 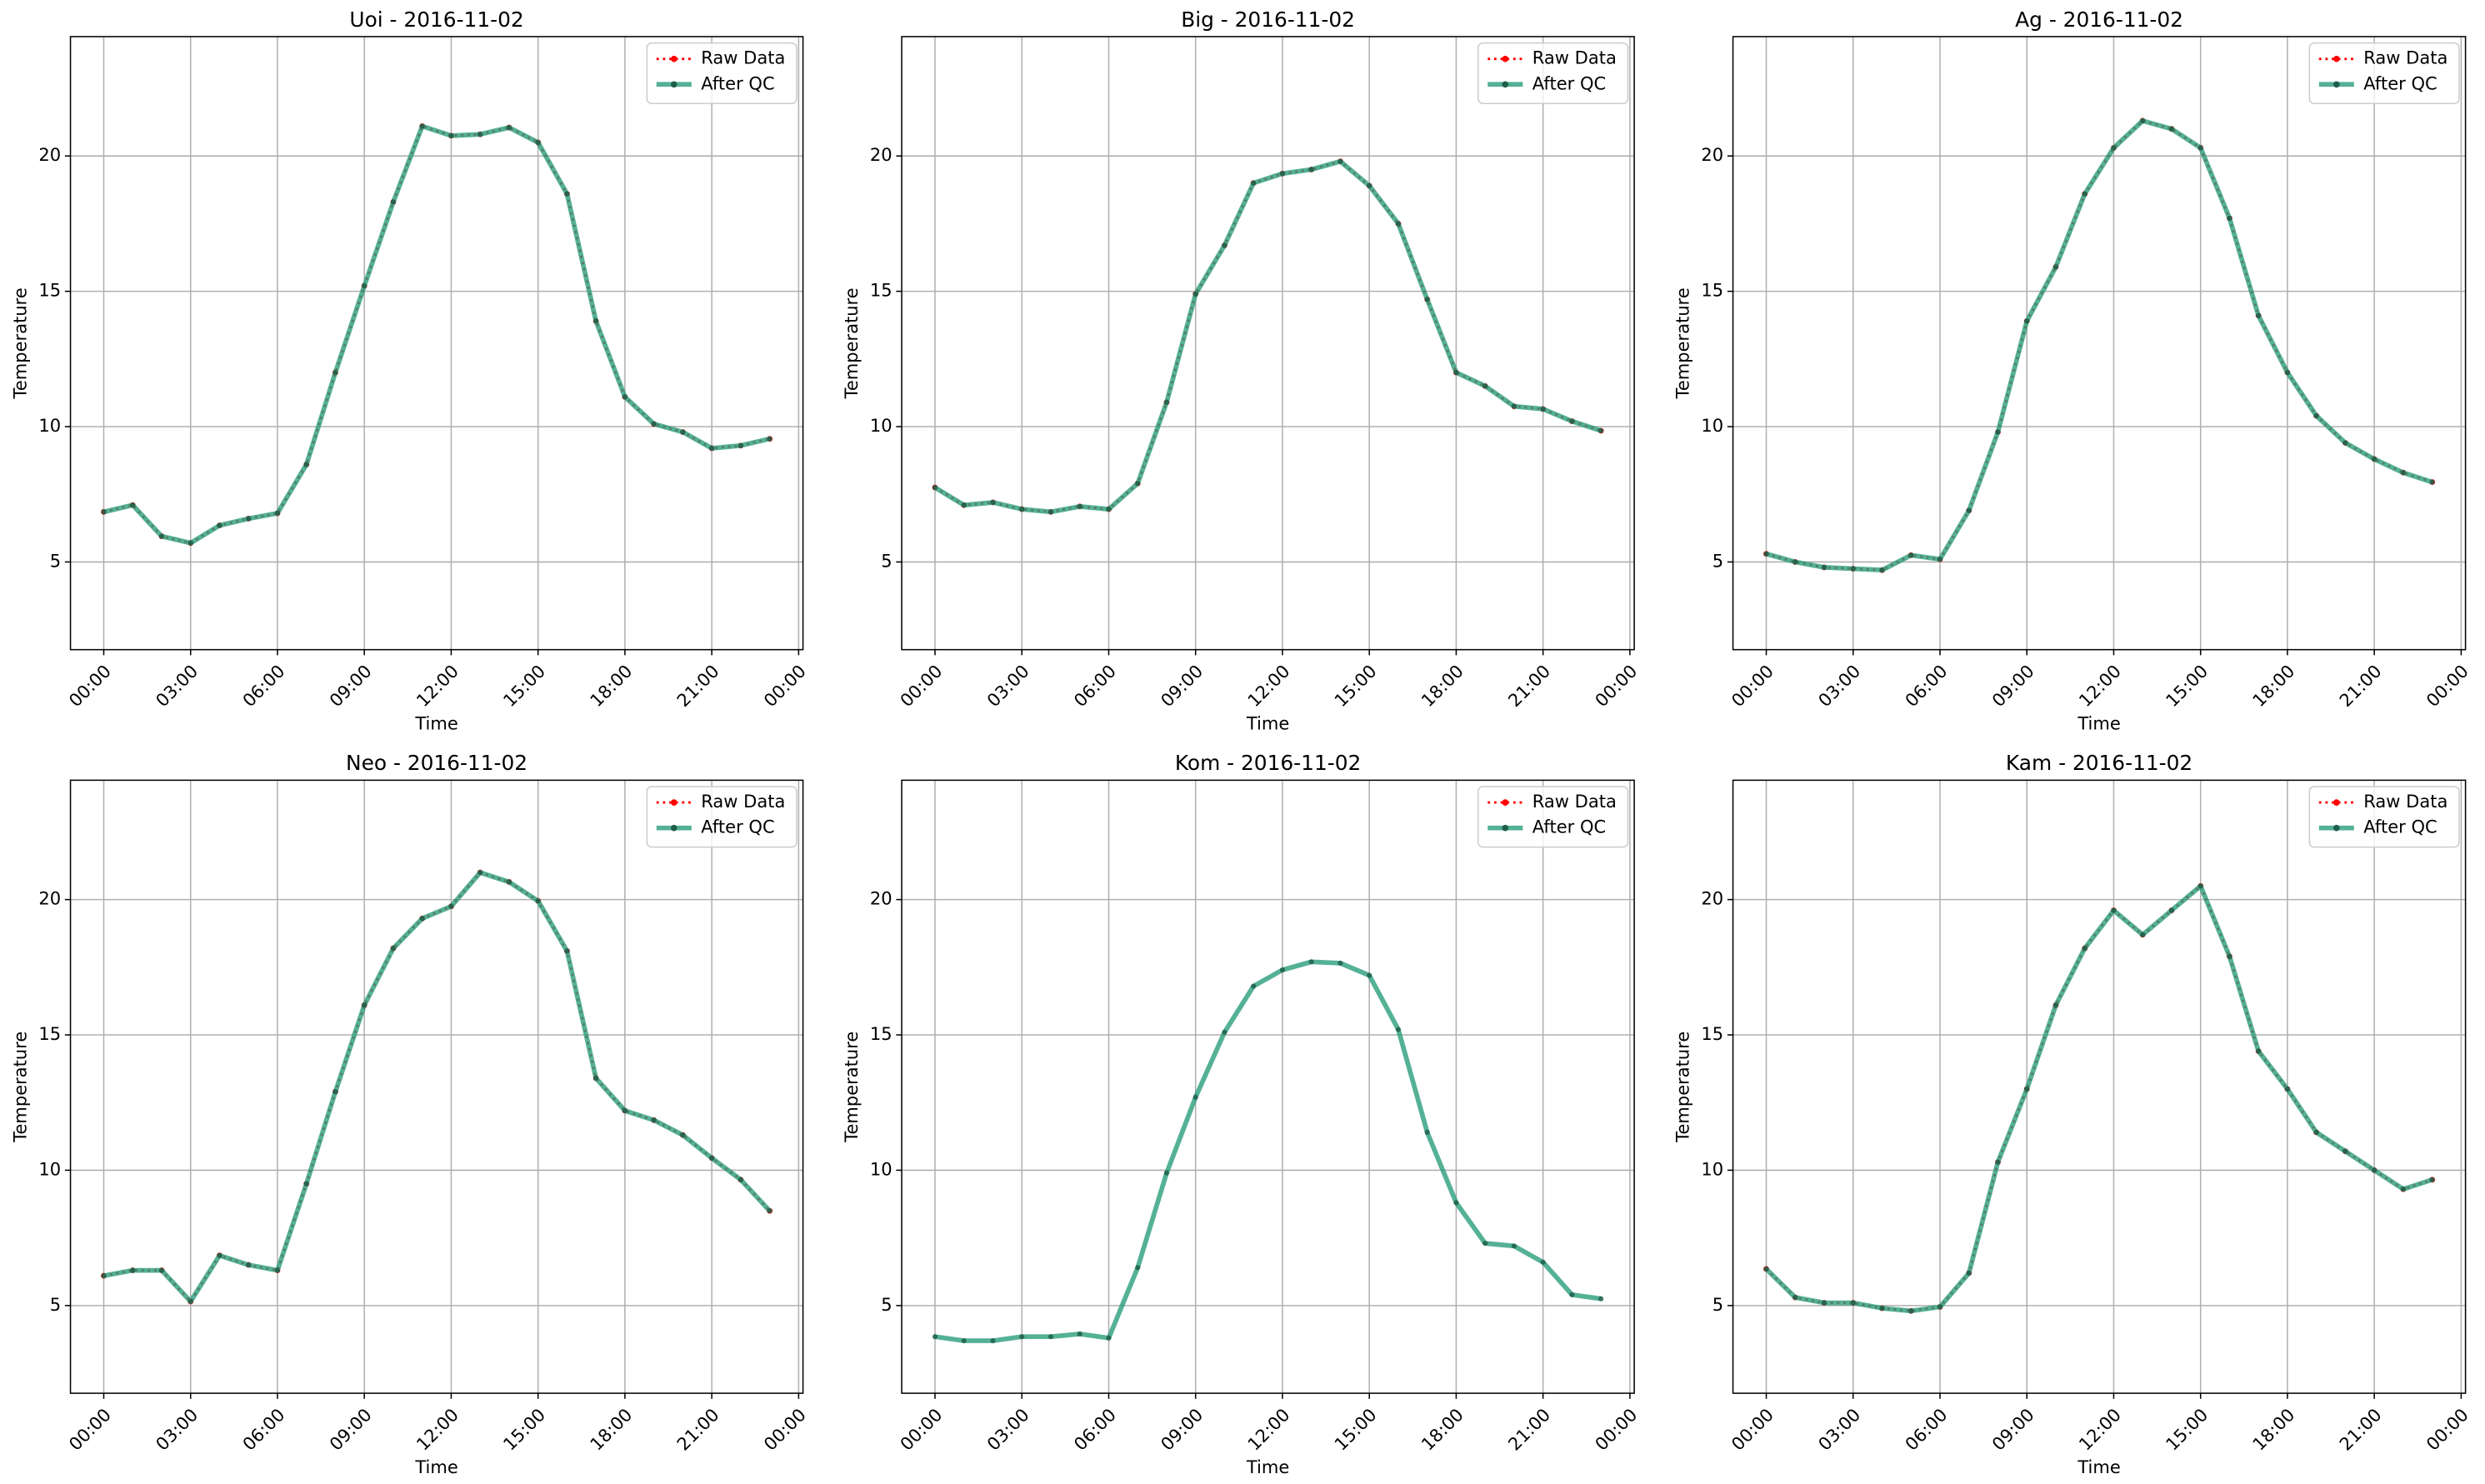 I want to click on y-tick-label: 5, so click(x=55, y=560).